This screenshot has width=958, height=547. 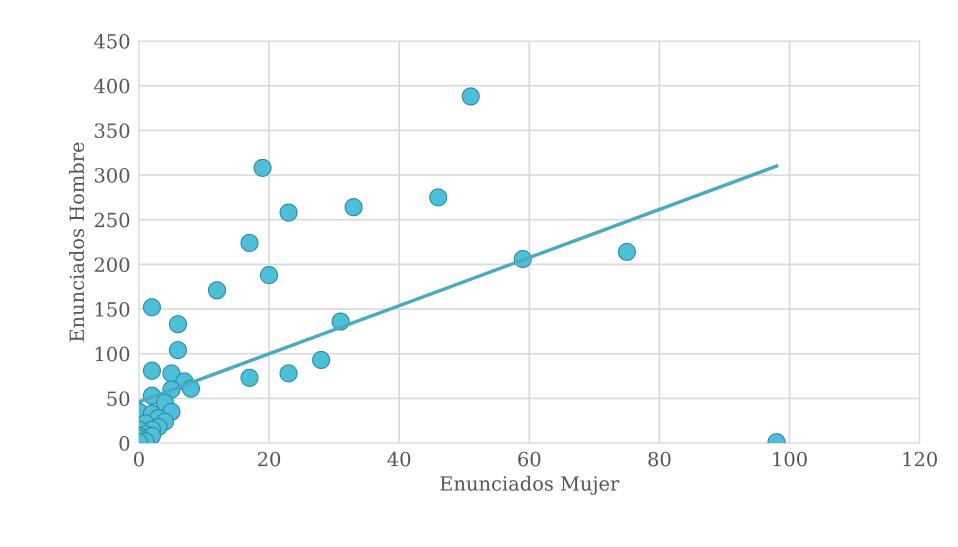 I want to click on y-tick-label: 300, so click(x=112, y=175).